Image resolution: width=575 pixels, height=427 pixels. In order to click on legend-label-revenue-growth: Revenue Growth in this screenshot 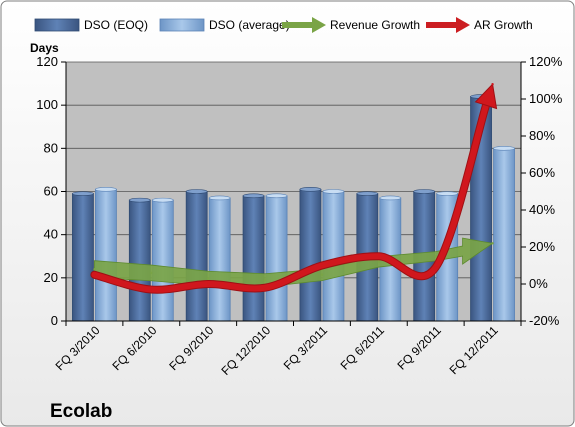, I will do `click(375, 25)`.